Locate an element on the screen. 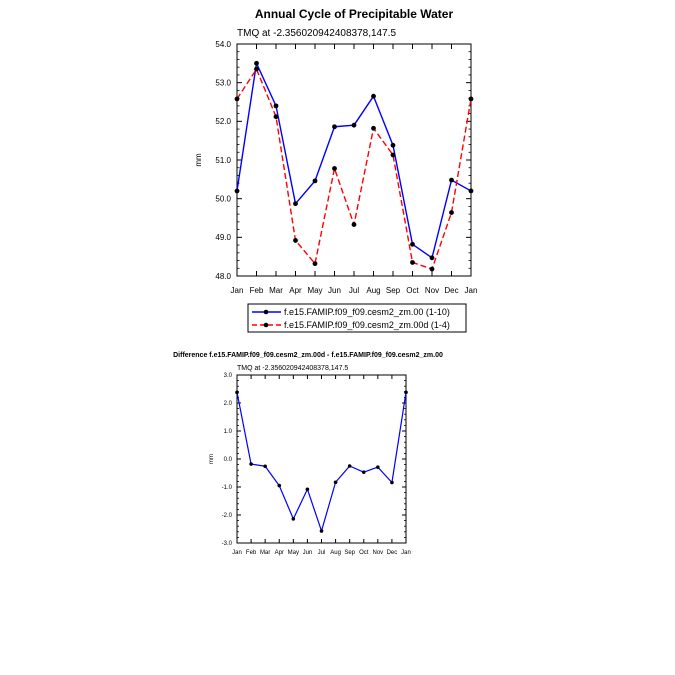 Image resolution: width=675 pixels, height=675 pixels. chart1-title: Annual Cycle of Precipitable Water is located at coordinates (354, 14).